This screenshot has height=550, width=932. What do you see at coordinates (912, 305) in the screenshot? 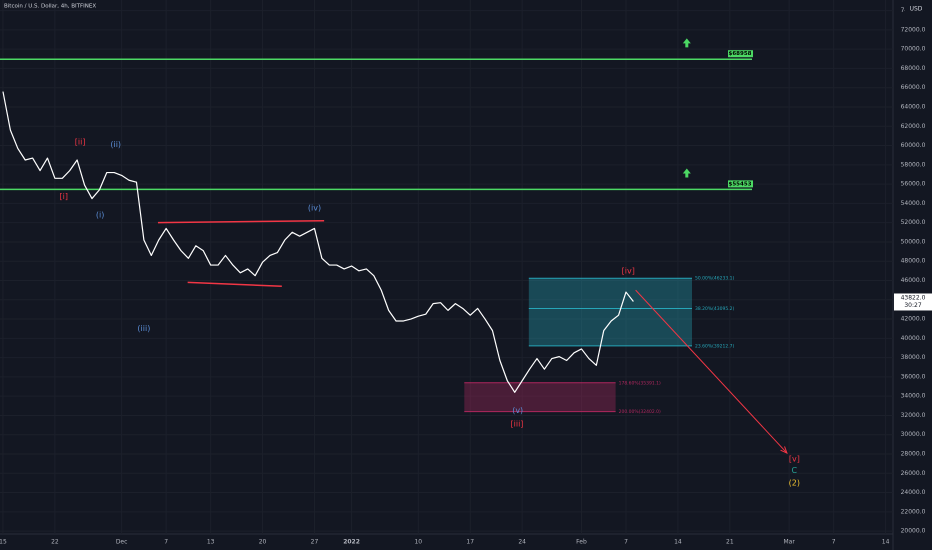
I see `countdown: 30:27` at bounding box center [912, 305].